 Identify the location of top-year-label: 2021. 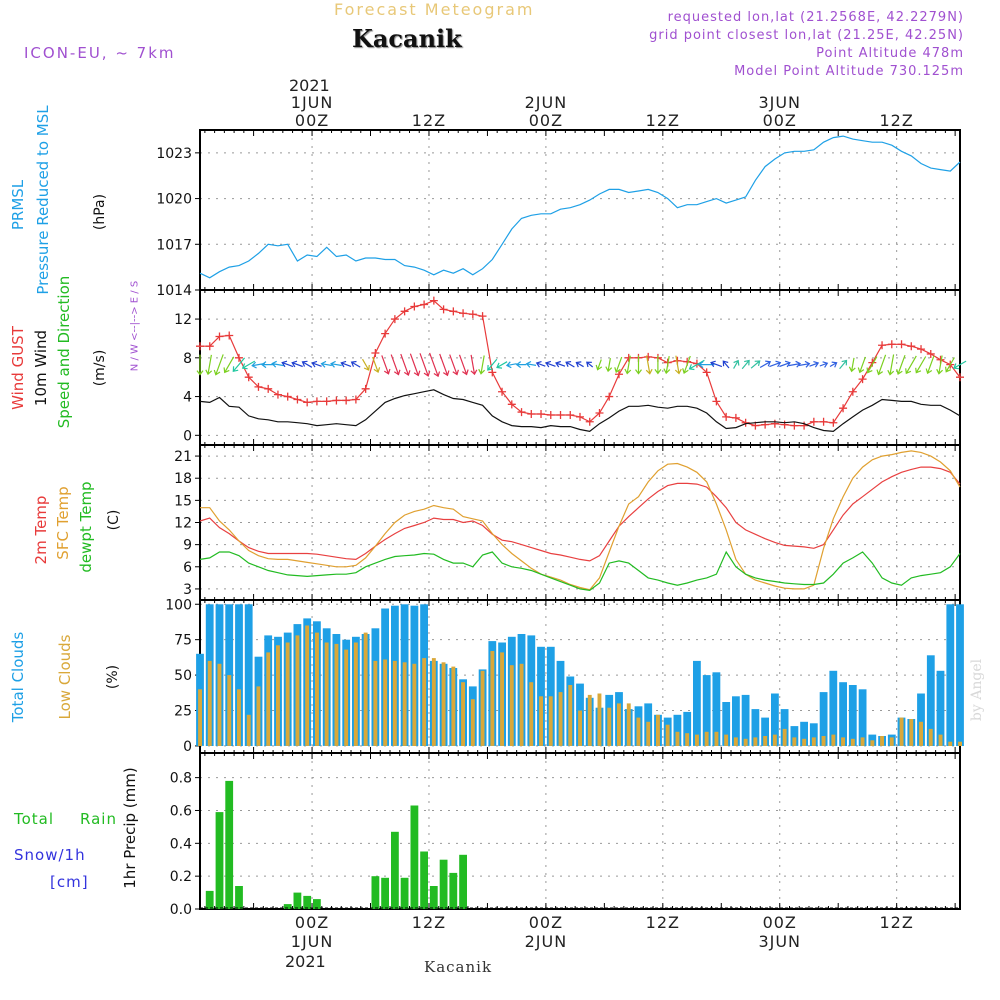
(309, 85).